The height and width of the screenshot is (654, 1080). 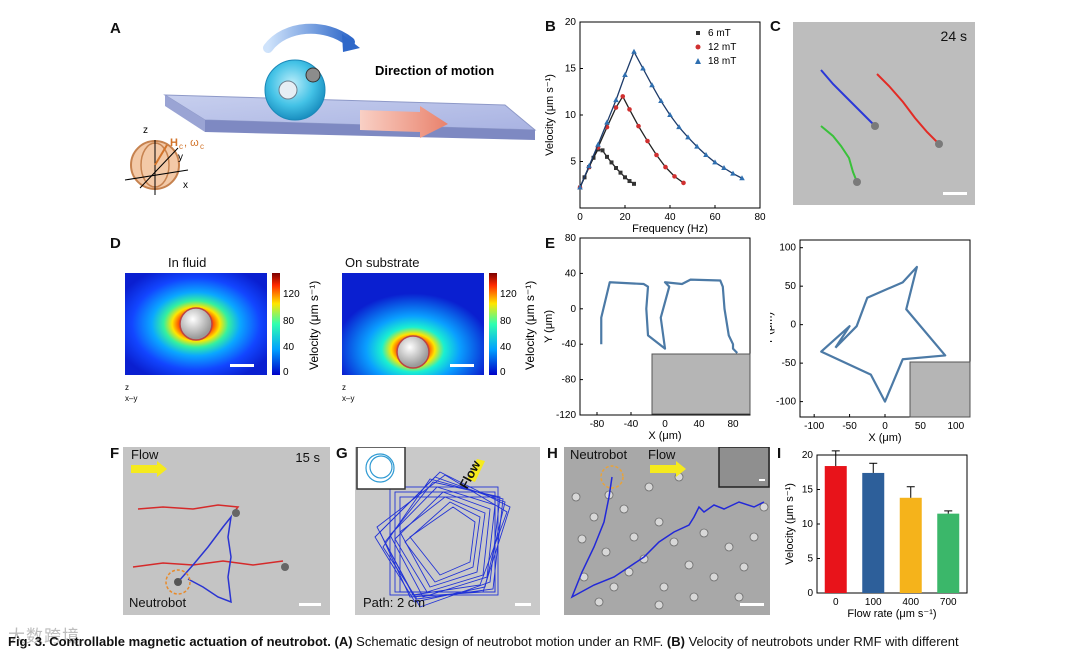 What do you see at coordinates (145, 454) in the screenshot?
I see `flow-label-f: Flow` at bounding box center [145, 454].